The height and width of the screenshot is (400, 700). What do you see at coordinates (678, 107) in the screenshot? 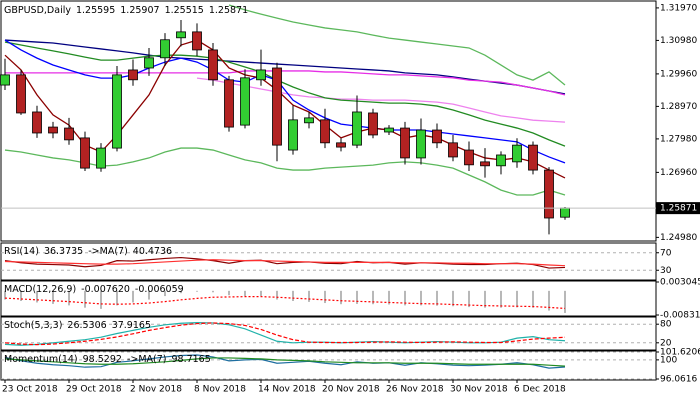
I see `y-tick-label: 1.28970` at bounding box center [678, 107].